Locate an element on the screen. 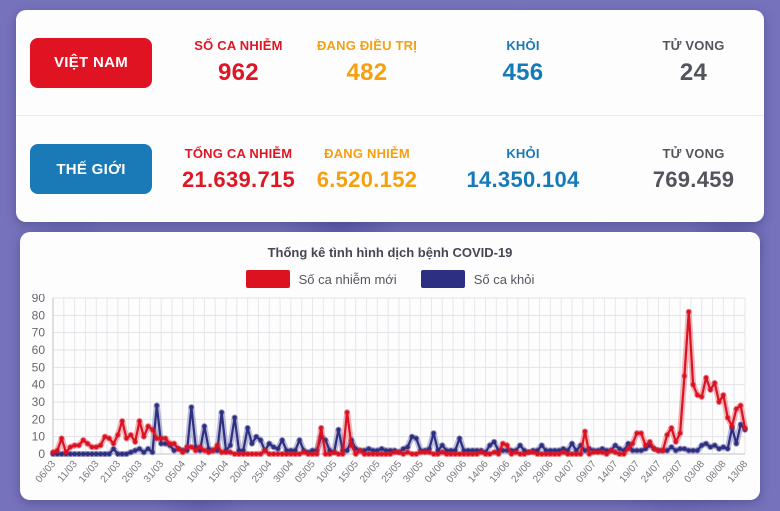  svg-text: 19/06 is located at coordinates (500, 472).